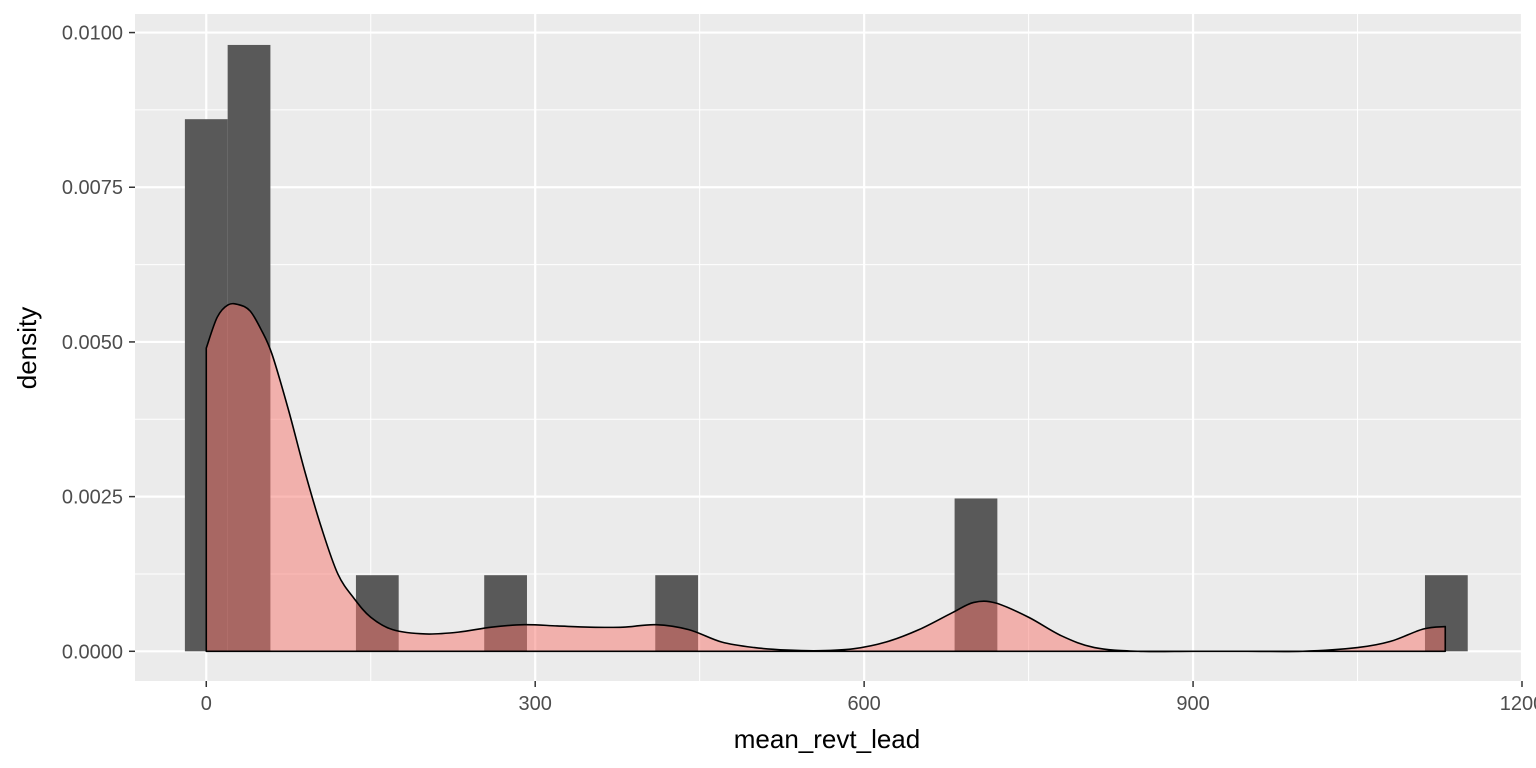  I want to click on y-tick-label: 0.0000, so click(92, 652).